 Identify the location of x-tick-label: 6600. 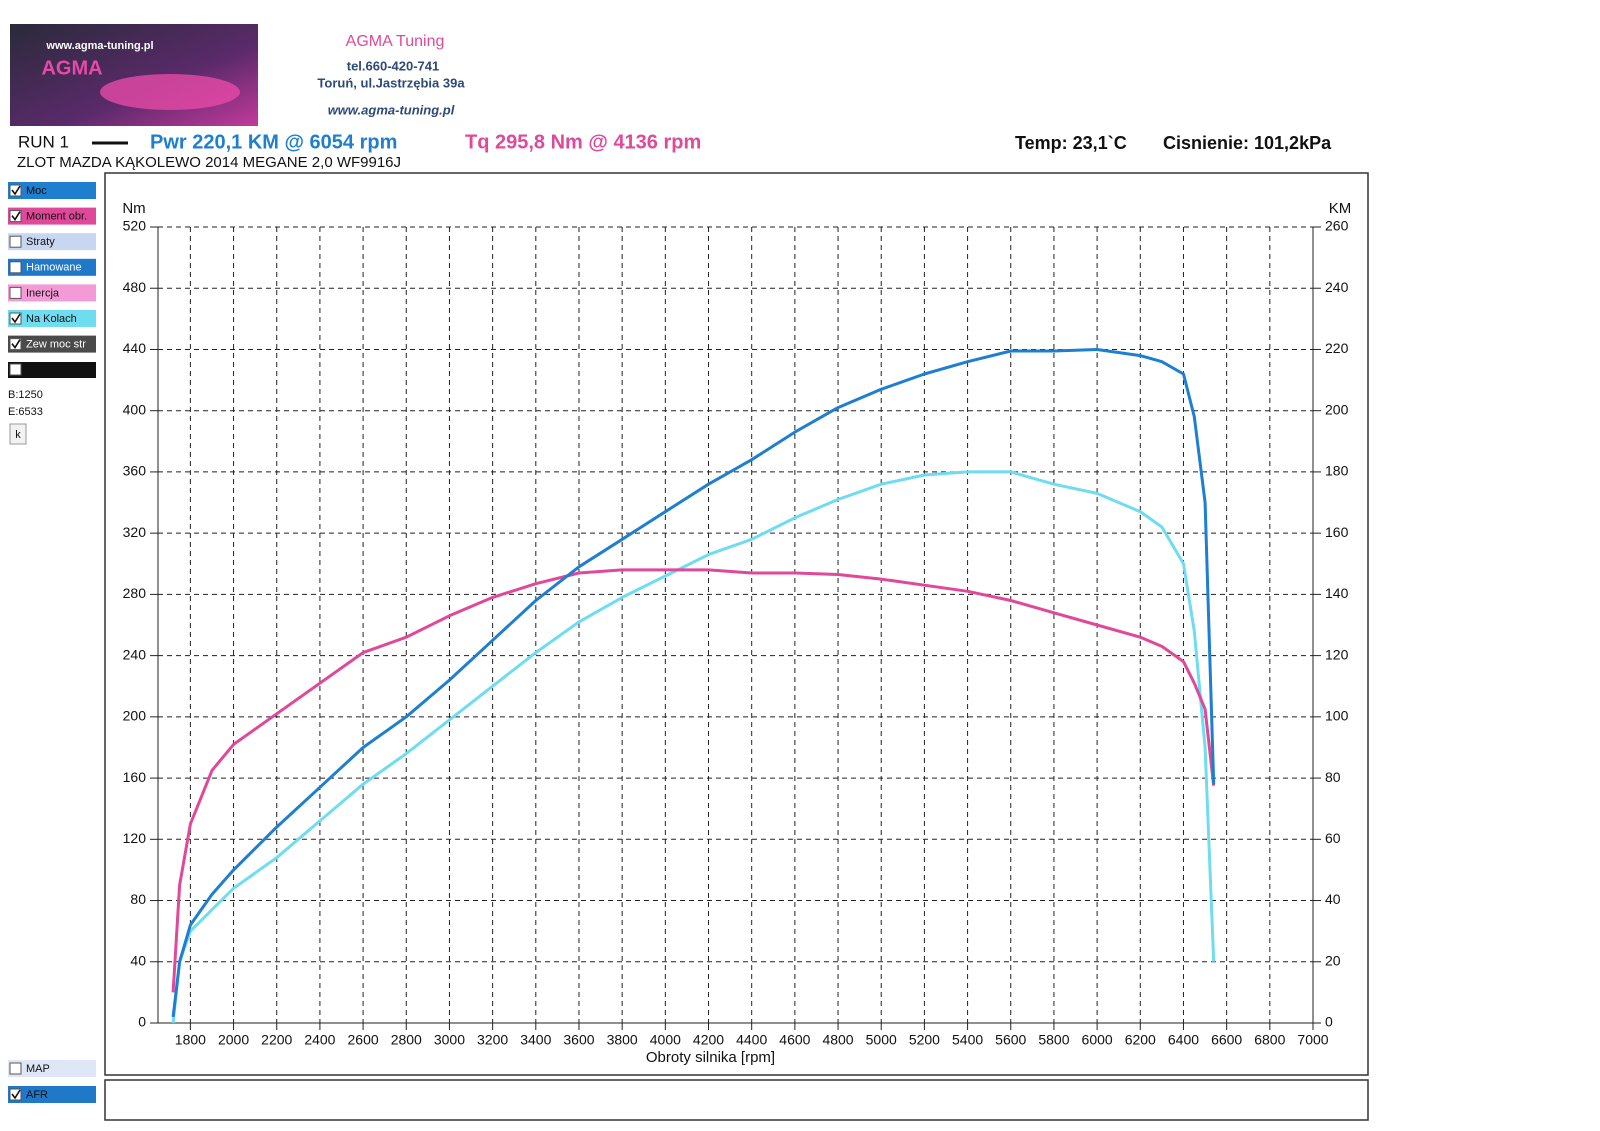
(1226, 1040).